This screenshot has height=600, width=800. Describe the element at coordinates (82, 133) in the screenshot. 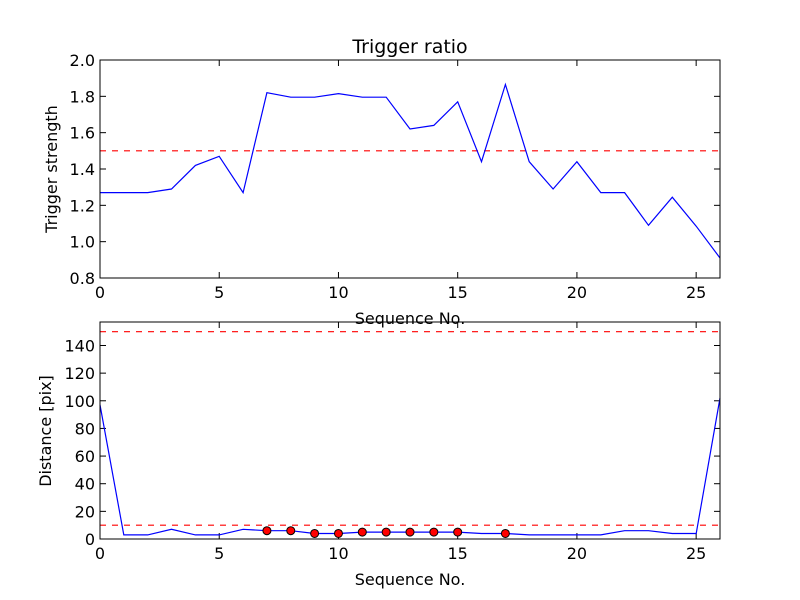

I see `y-tick-label: 1.6` at that location.